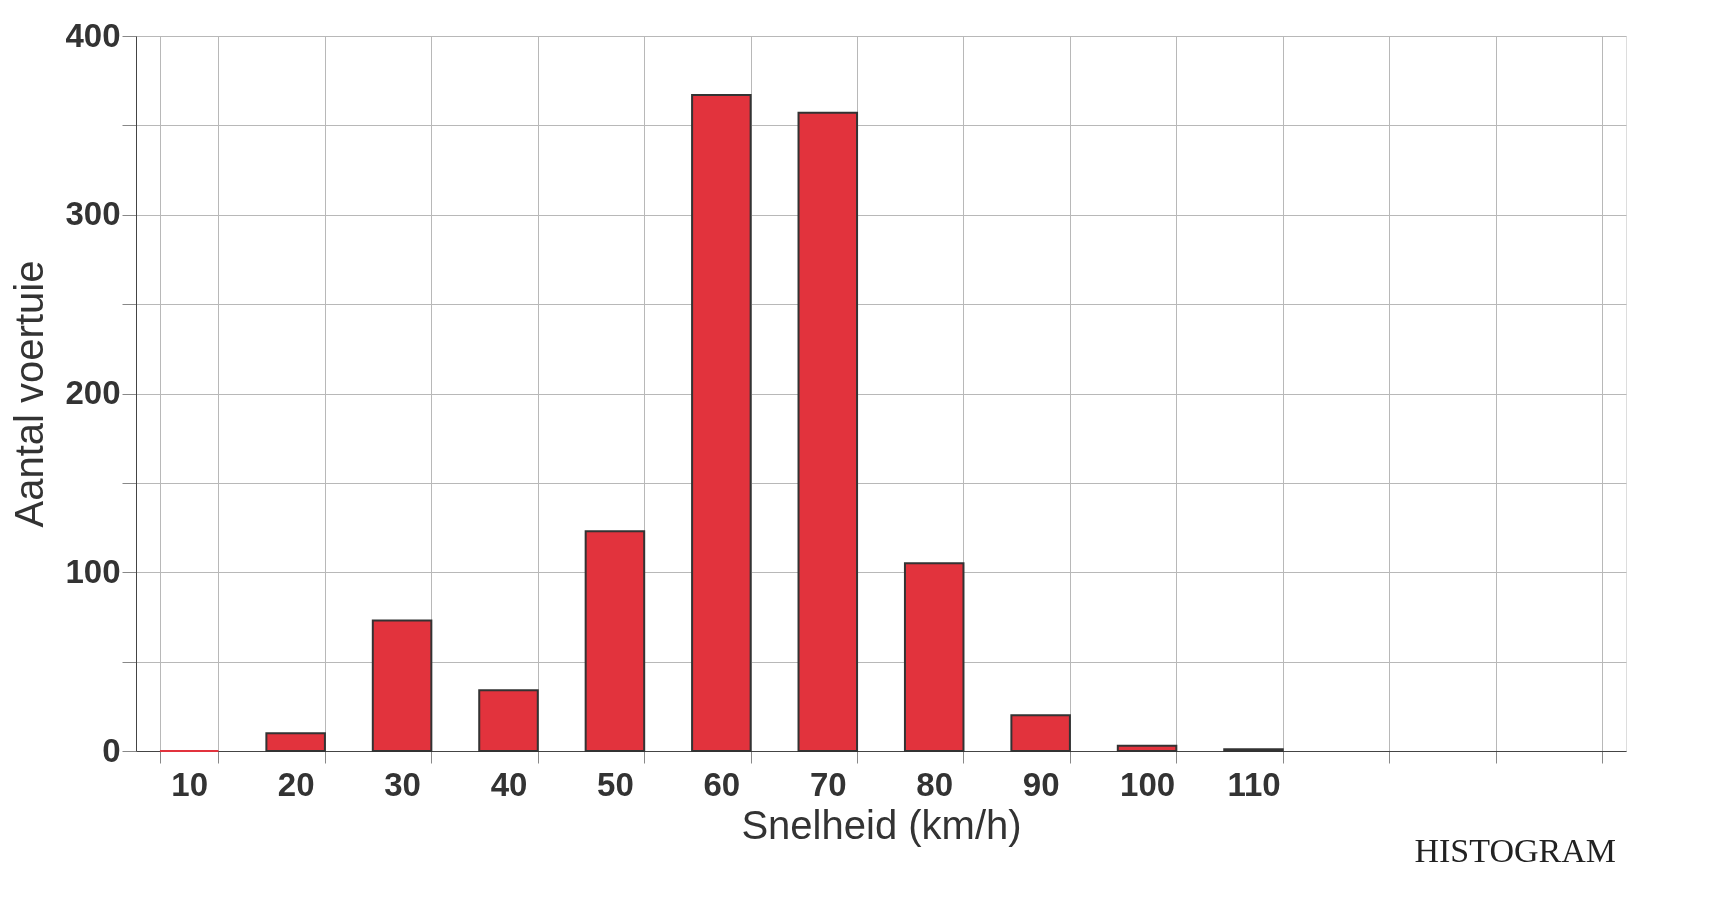  Describe the element at coordinates (935, 784) in the screenshot. I see `x-tick-label: 80` at that location.